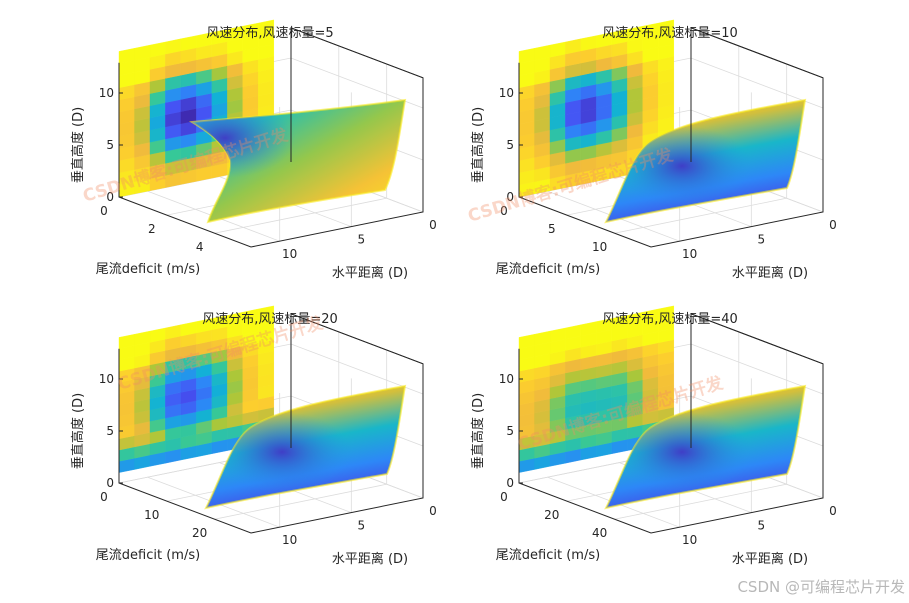 This screenshot has width=909, height=603. Describe the element at coordinates (596, 389) in the screenshot. I see `back-wall-heatmap` at that location.